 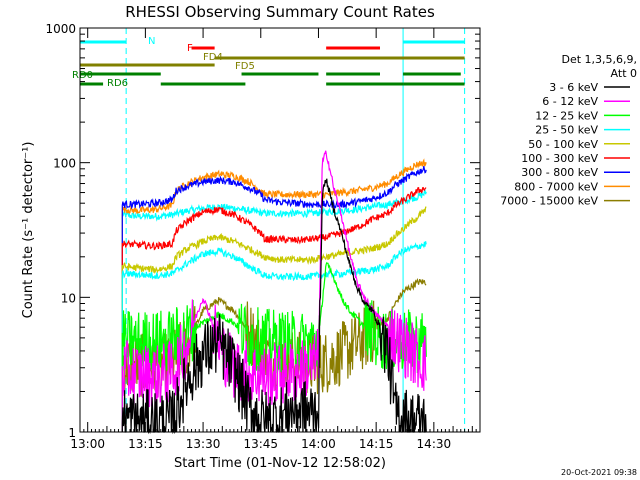 I want to click on legend-header-line-2: Att 0, so click(x=624, y=73).